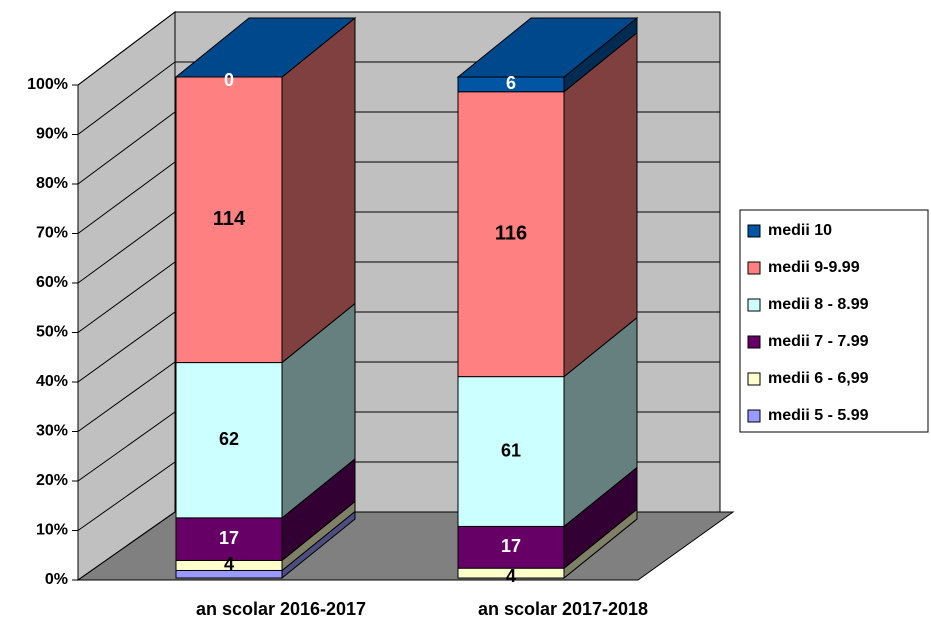 The image size is (931, 623). Describe the element at coordinates (47, 84) in the screenshot. I see `y-tick-label: 100%` at that location.